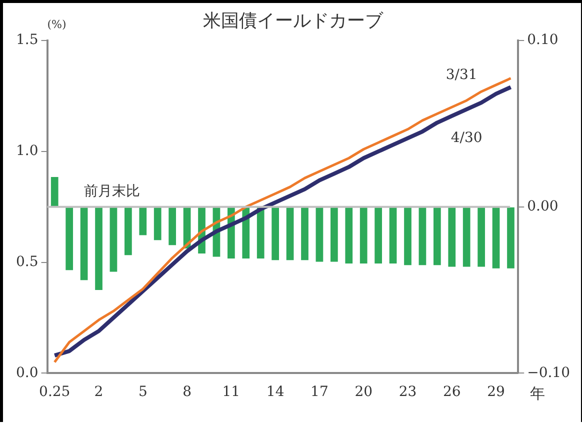 Image resolution: width=582 pixels, height=423 pixels. What do you see at coordinates (27, 372) in the screenshot?
I see `y-tick-label: 0.0` at bounding box center [27, 372].